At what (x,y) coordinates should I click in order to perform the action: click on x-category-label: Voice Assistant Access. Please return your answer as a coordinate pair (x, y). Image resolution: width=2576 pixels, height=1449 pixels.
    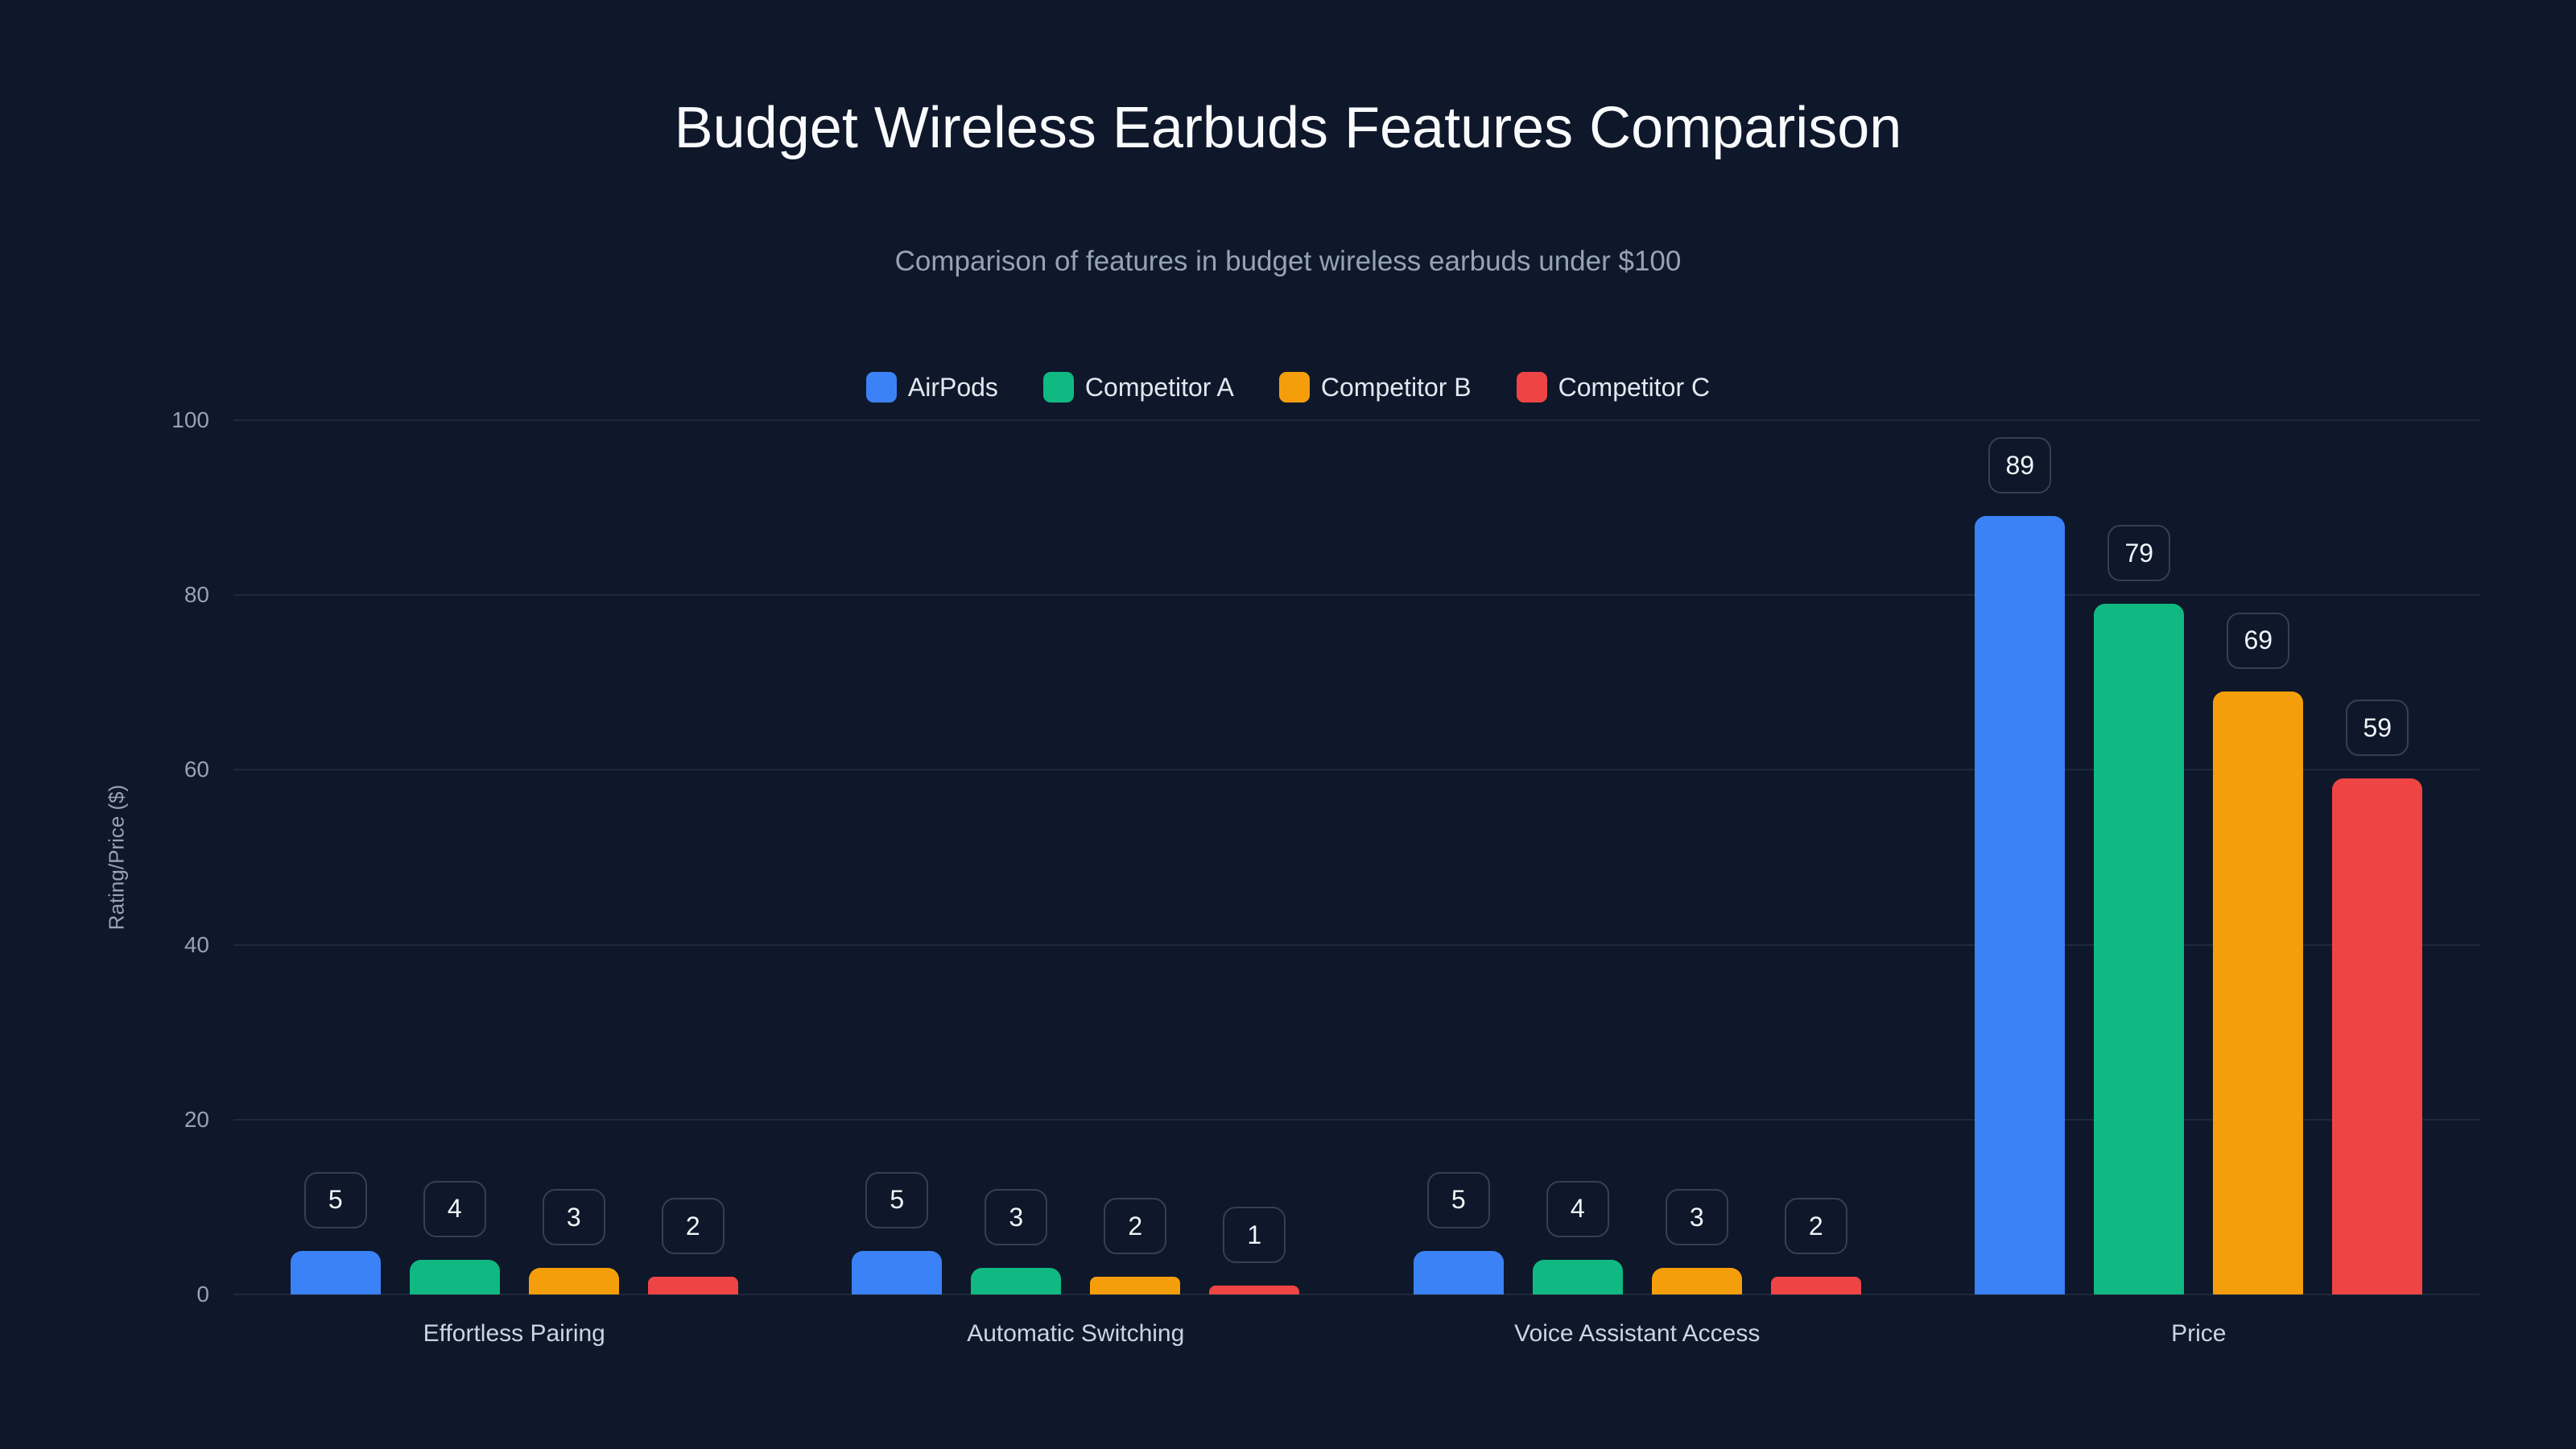
    Looking at the image, I should click on (1637, 1333).